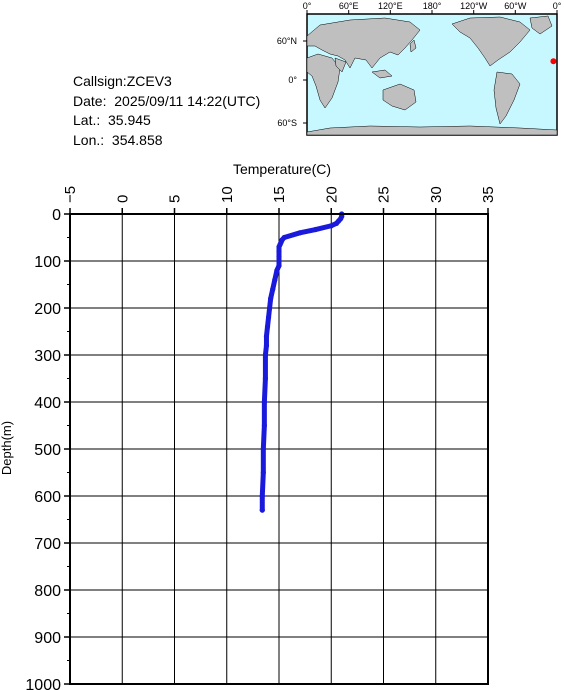  What do you see at coordinates (167, 100) in the screenshot?
I see `date-text: Date: 2025/09/11 14:22(UTC)` at bounding box center [167, 100].